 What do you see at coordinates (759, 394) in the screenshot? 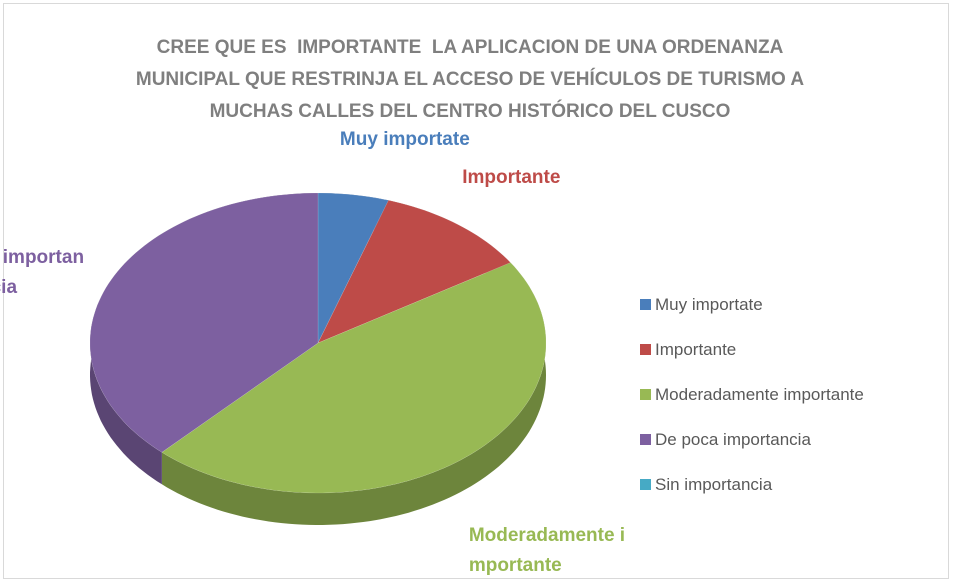
I see `legend-label: Moderadamente importante` at bounding box center [759, 394].